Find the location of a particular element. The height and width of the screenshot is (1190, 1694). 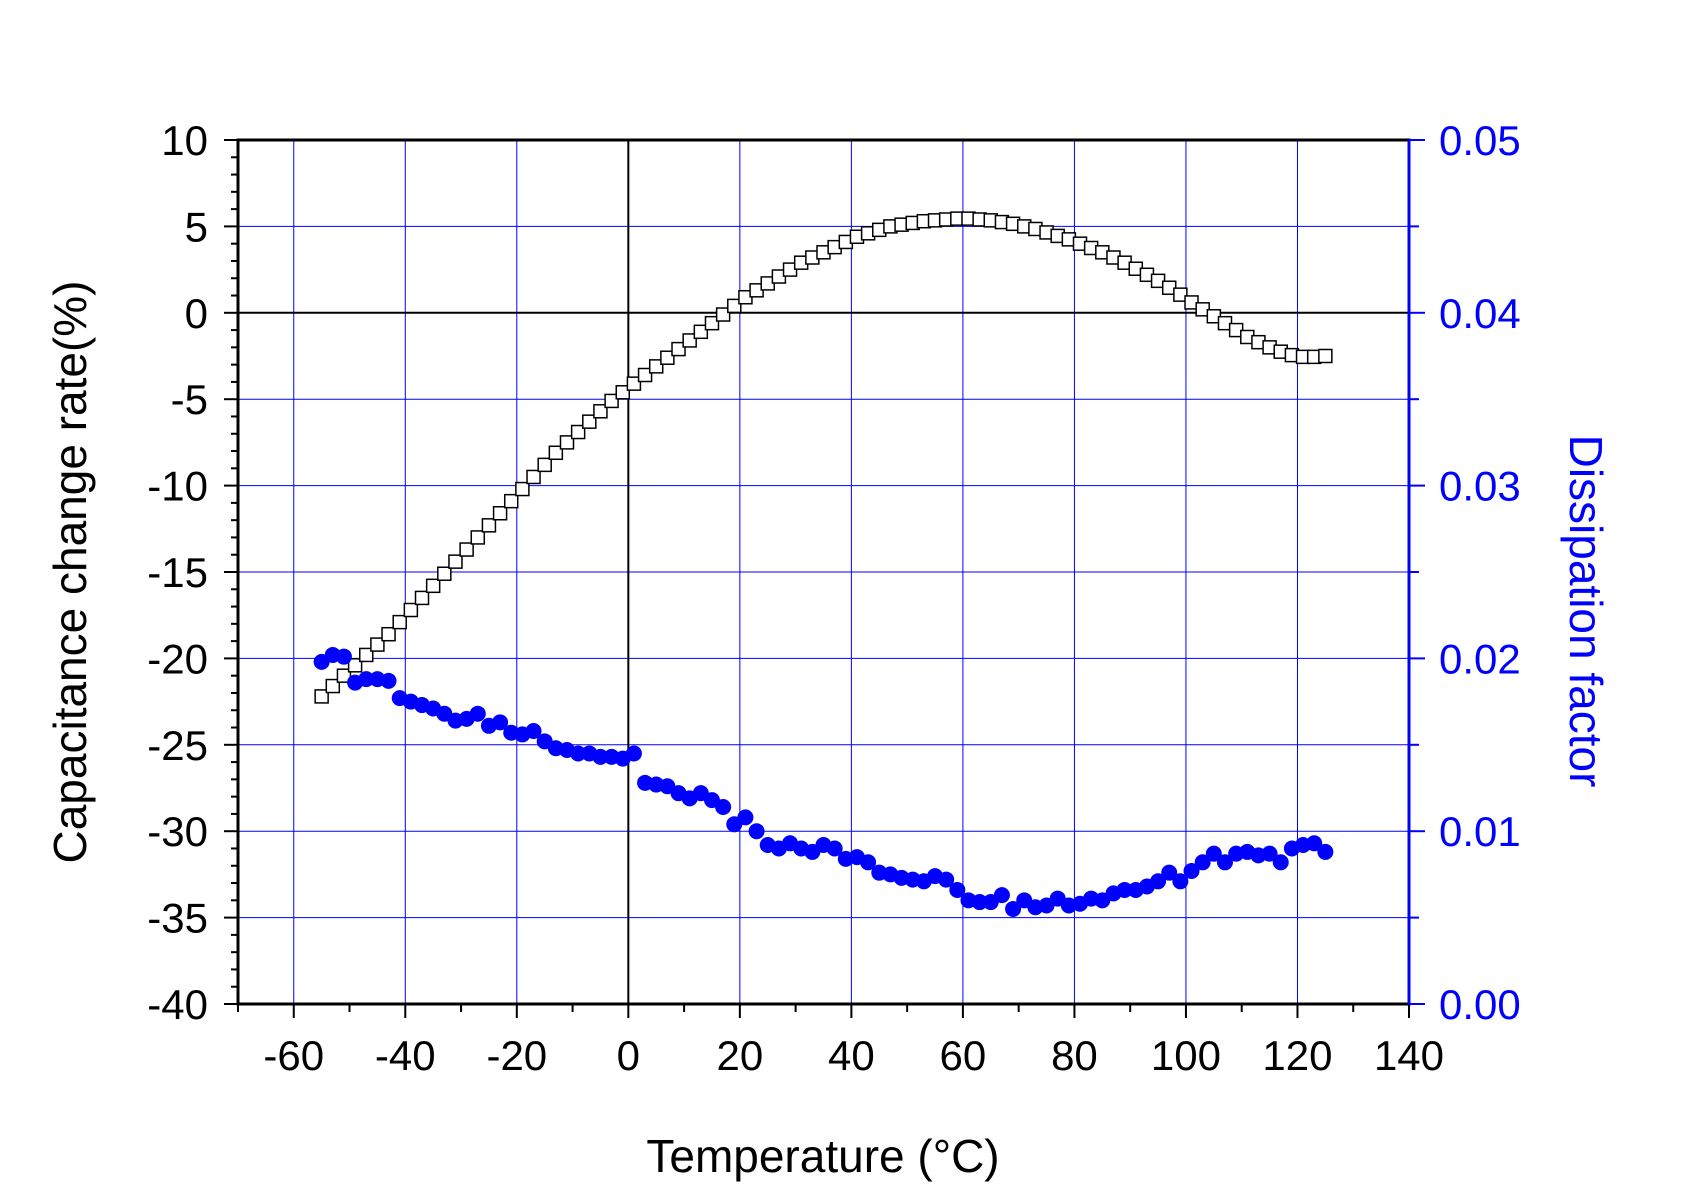

x-tick-label: -20 is located at coordinates (516, 1055).